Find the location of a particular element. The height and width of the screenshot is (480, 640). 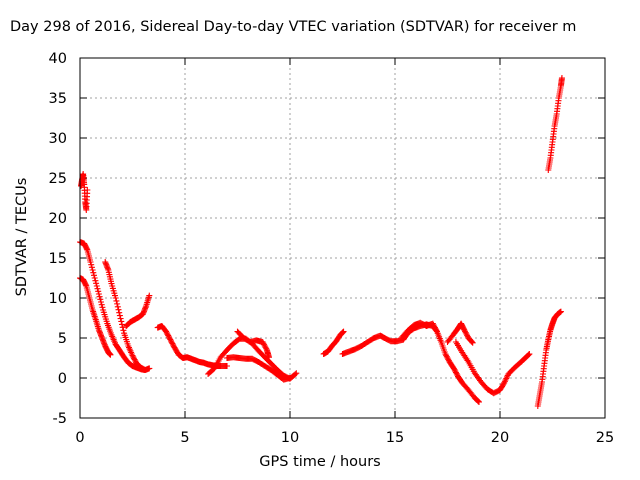

x-tick-label: 20 is located at coordinates (500, 438).